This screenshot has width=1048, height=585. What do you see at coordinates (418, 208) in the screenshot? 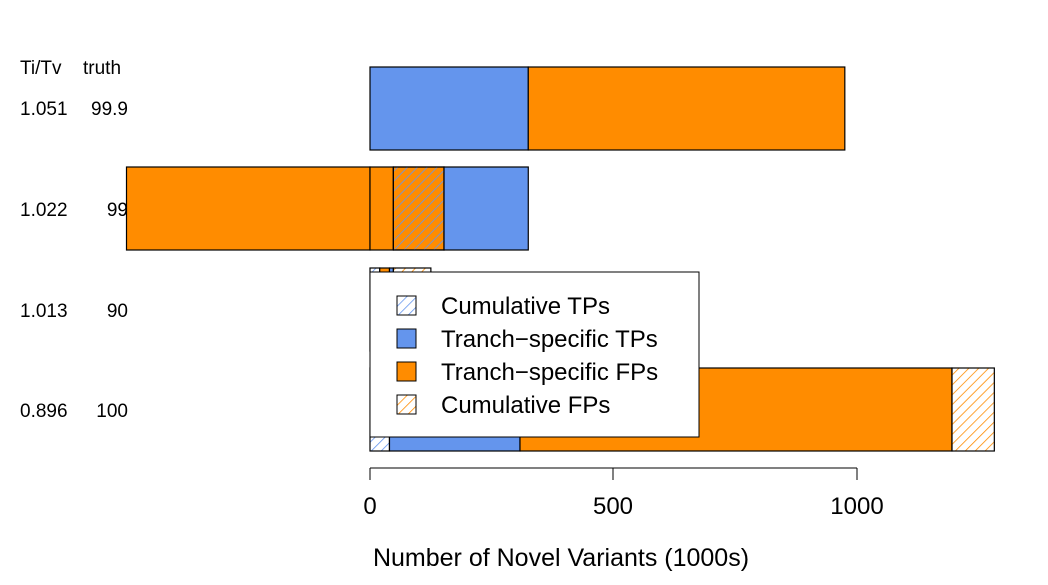
I see `bar-segment-cumulative-tp` at bounding box center [418, 208].